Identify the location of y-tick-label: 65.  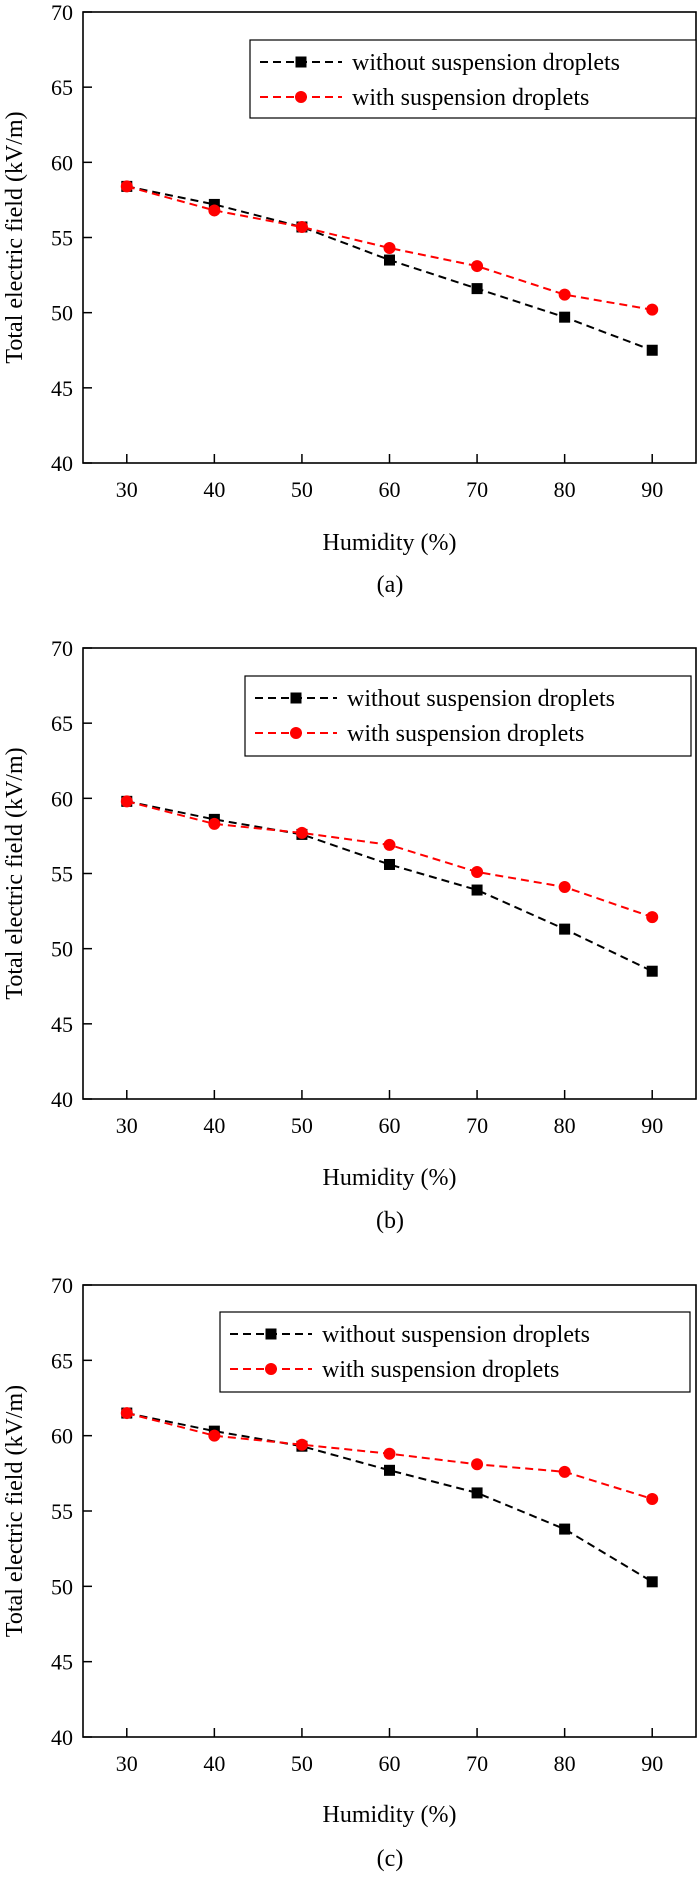
(62, 723).